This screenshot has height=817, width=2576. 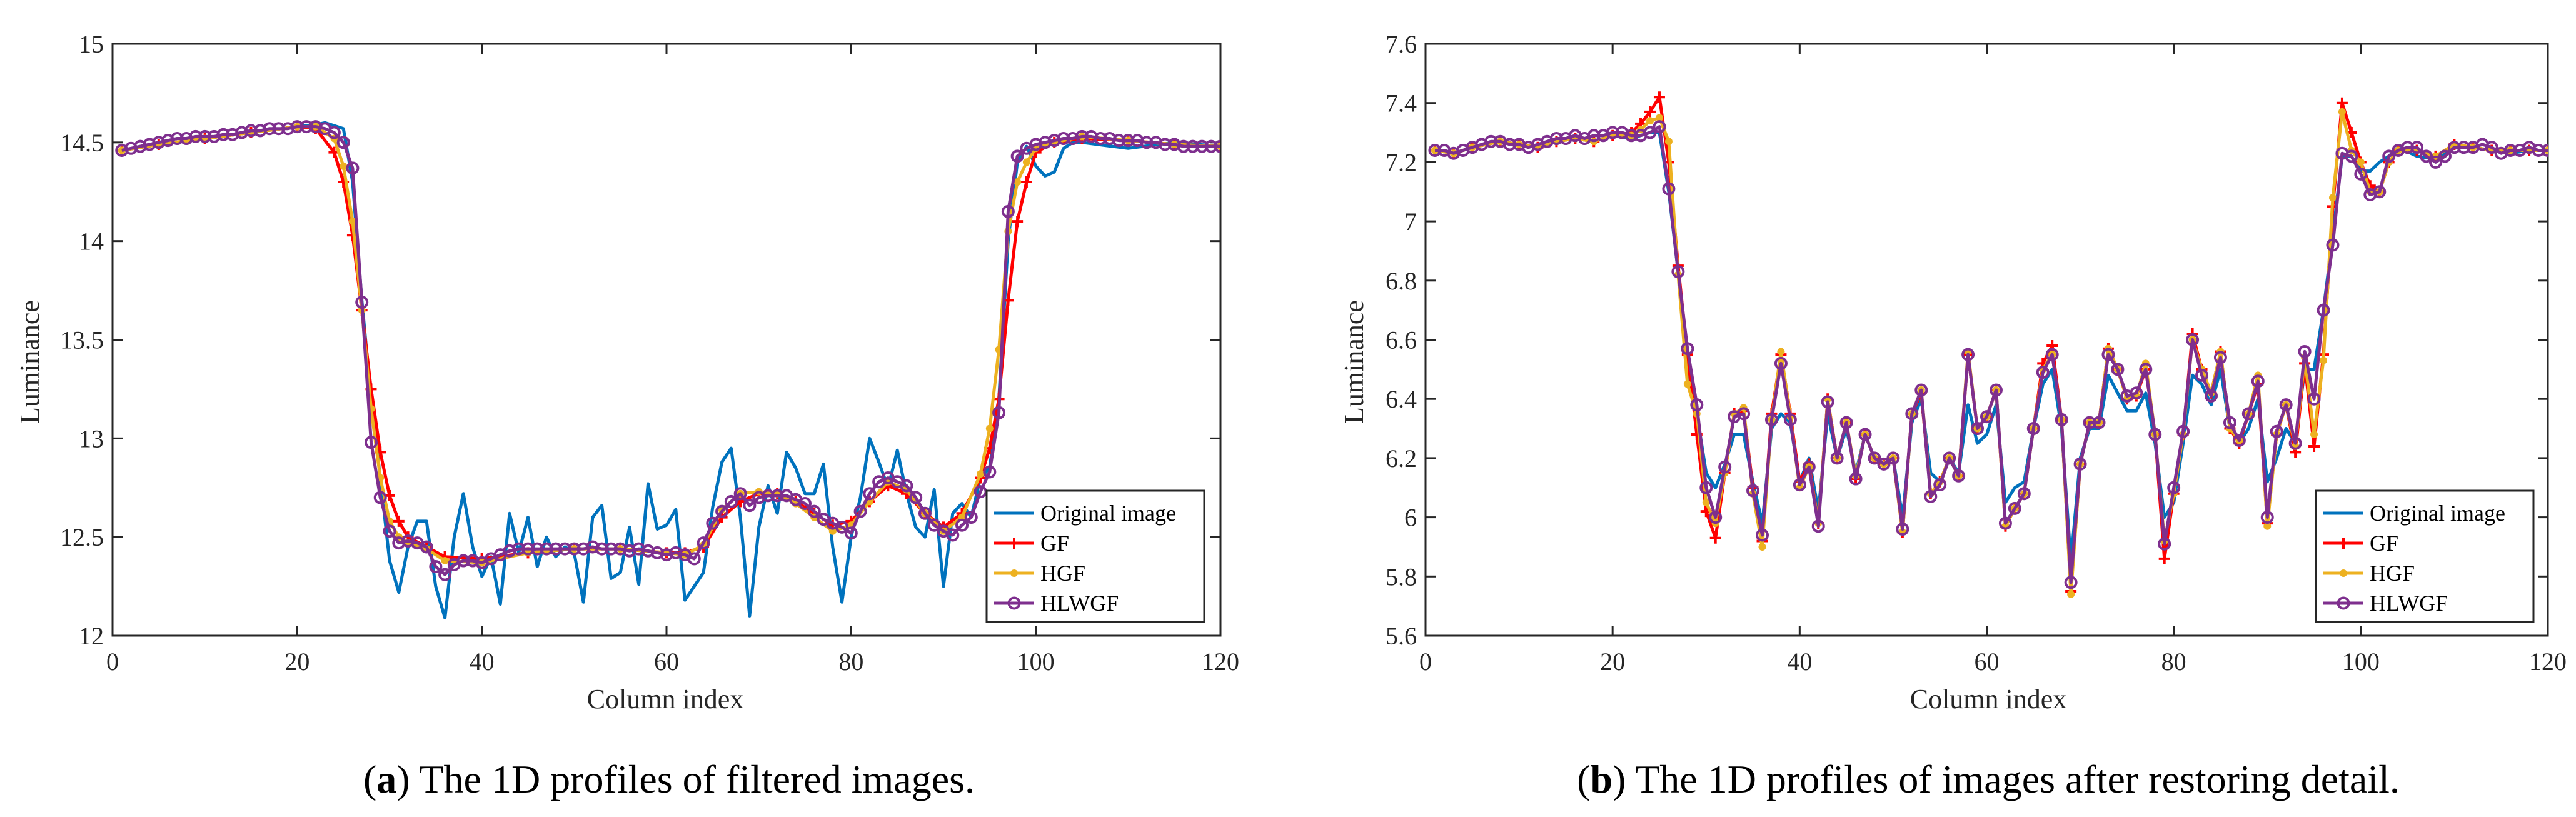 I want to click on chart-a-xtick-label: 20, so click(x=296, y=662).